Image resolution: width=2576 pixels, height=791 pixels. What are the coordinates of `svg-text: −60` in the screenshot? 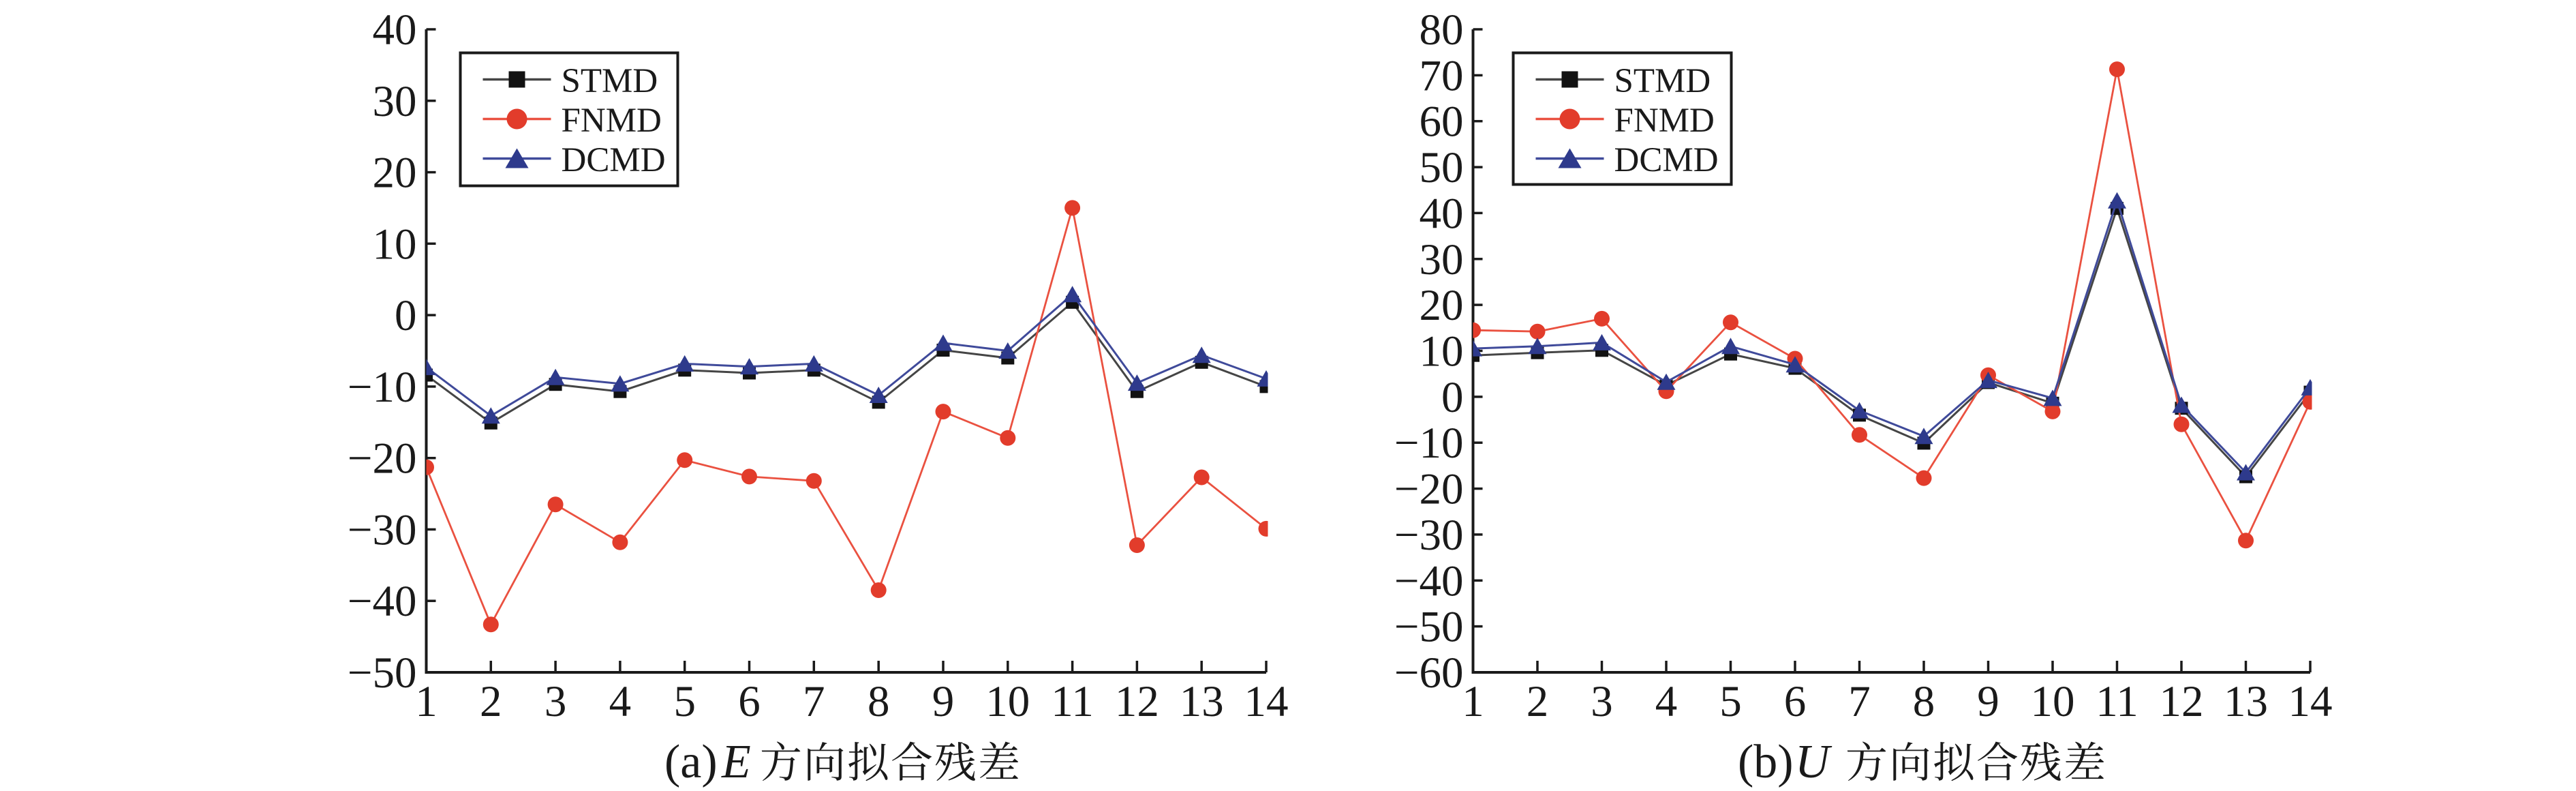 It's located at (1429, 673).